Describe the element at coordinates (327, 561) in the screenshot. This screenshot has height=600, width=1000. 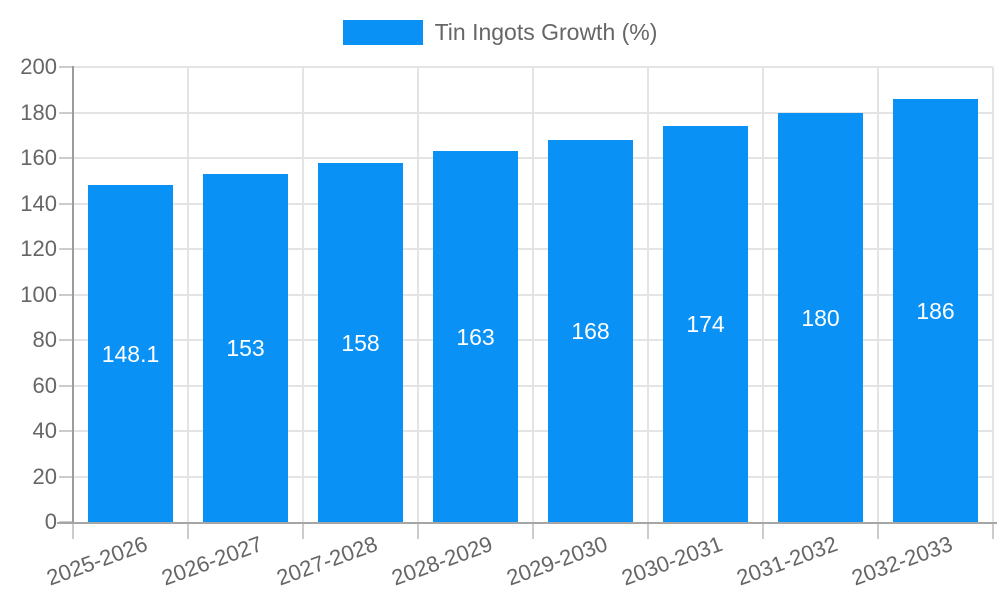
I see `x-category-label: 2027-2028` at that location.